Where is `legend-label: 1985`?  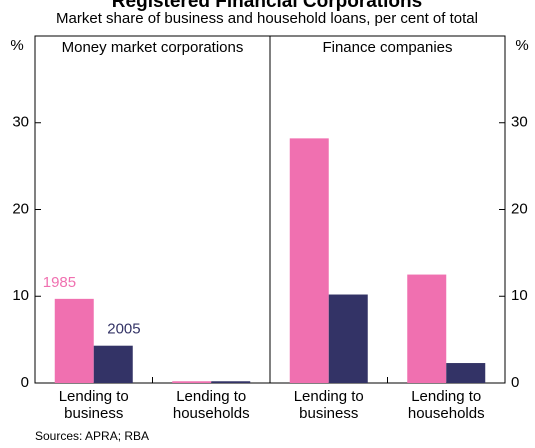 legend-label: 1985 is located at coordinates (59, 282).